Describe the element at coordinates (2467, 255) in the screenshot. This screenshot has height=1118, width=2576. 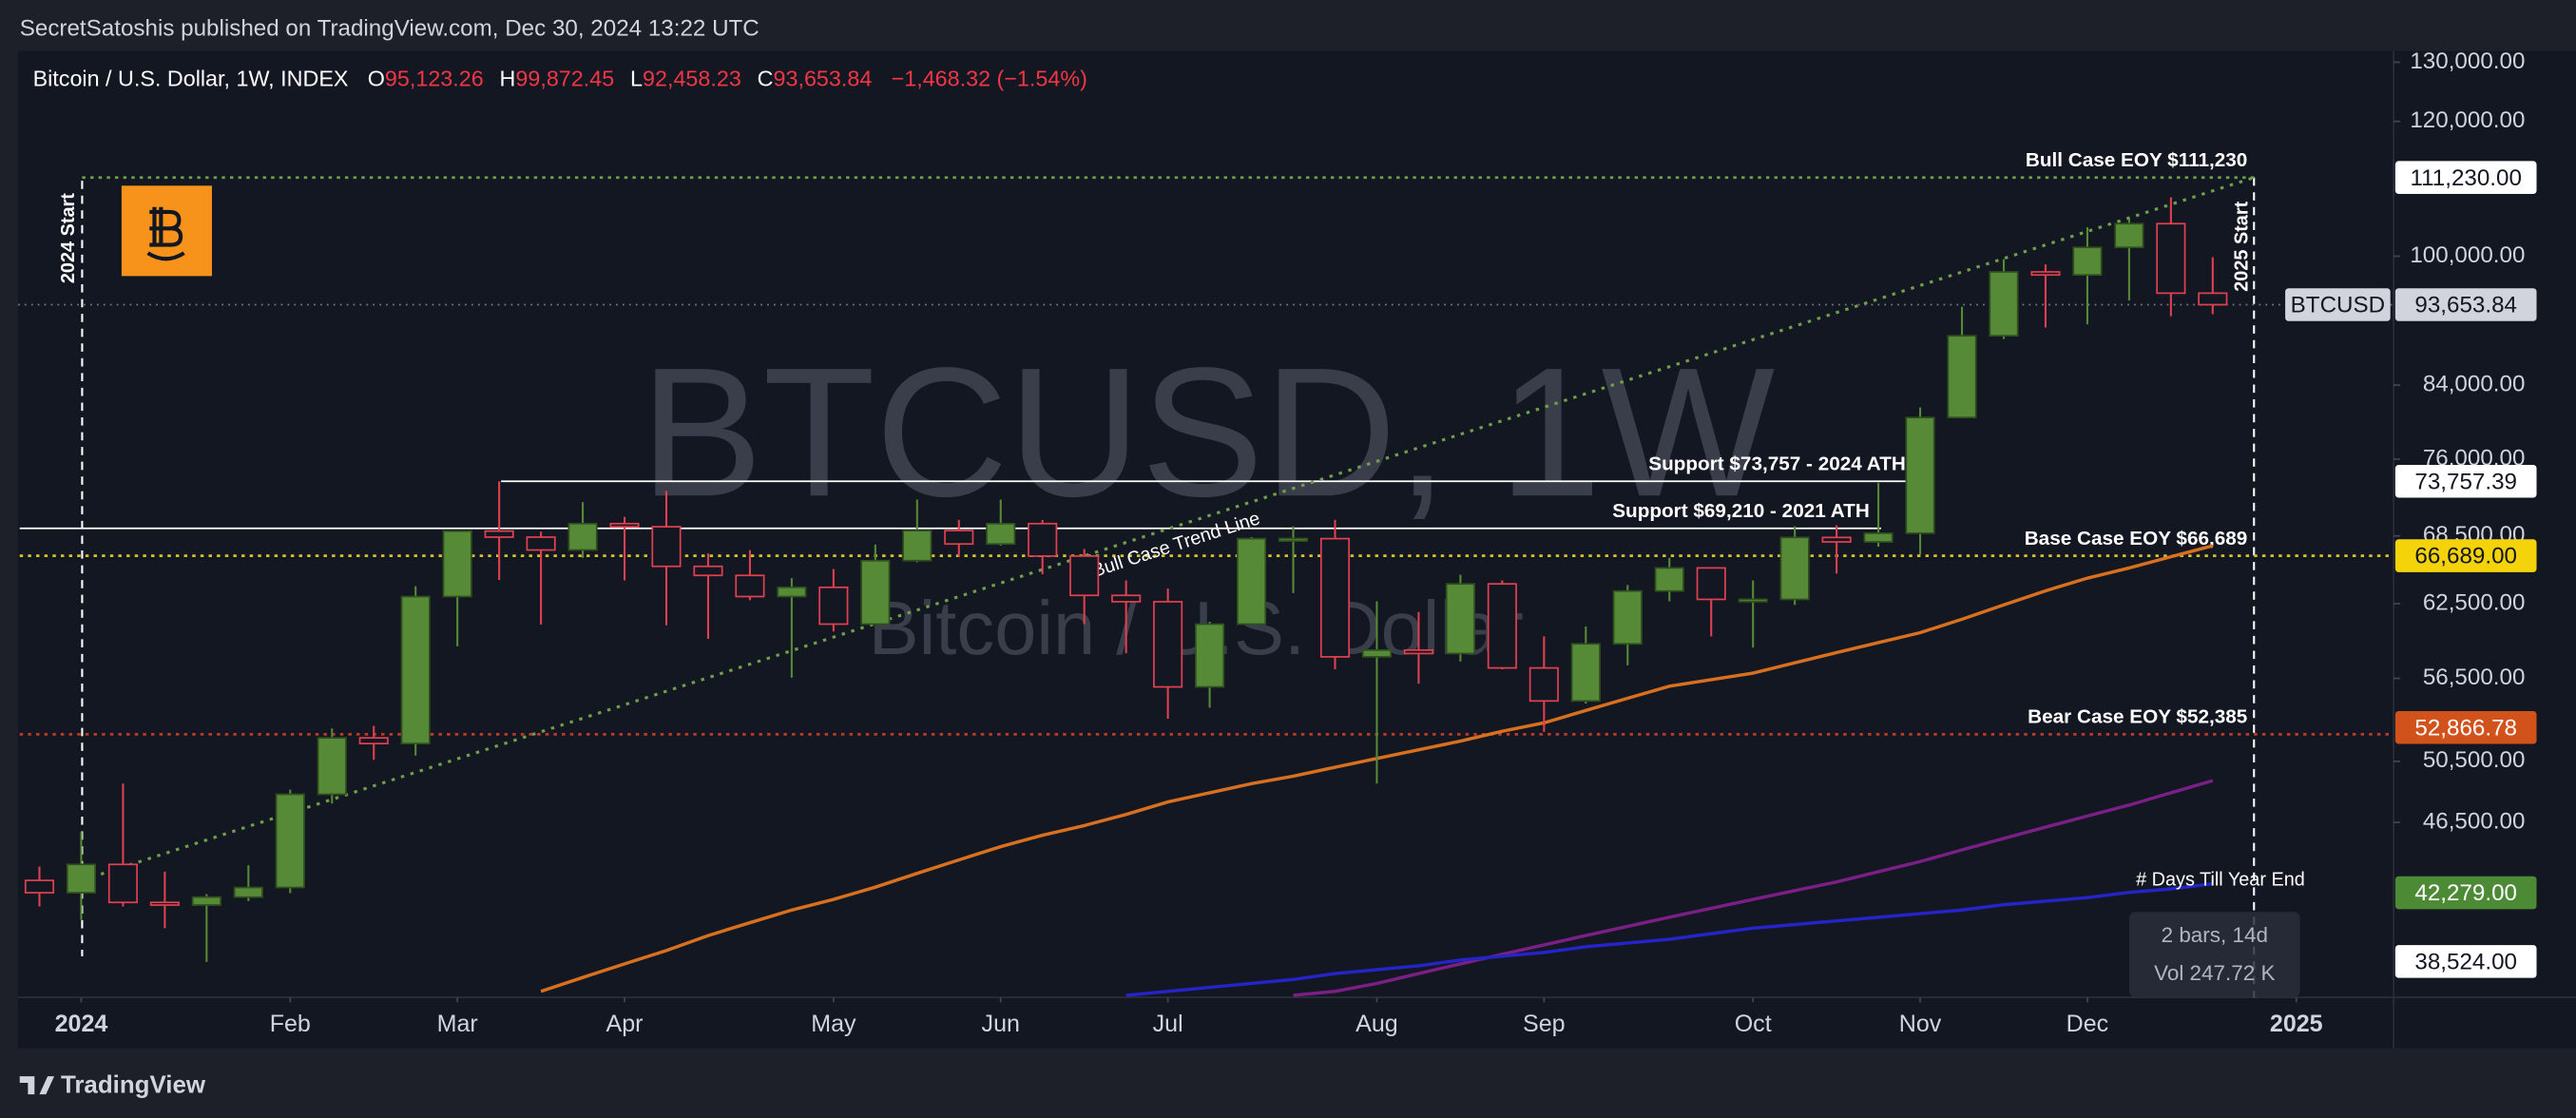
I see `y-tick-label: 100,000.00` at that location.